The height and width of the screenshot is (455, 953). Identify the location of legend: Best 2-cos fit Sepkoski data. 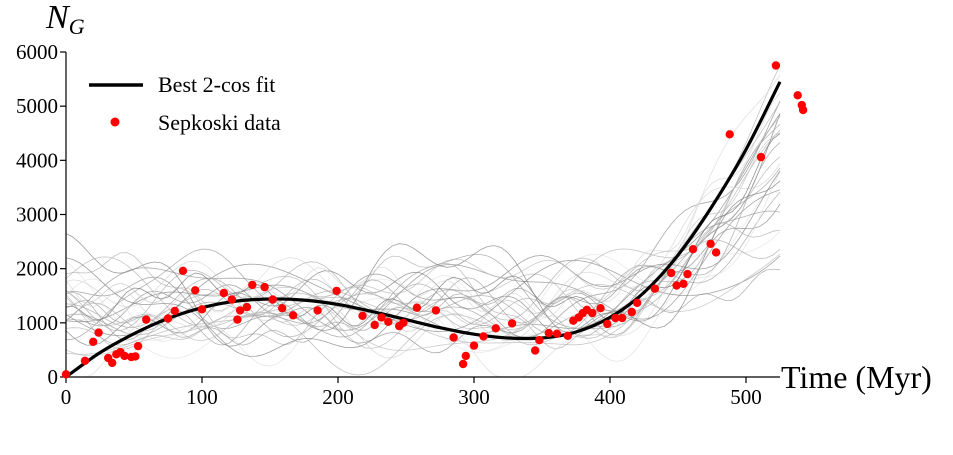
(185, 103).